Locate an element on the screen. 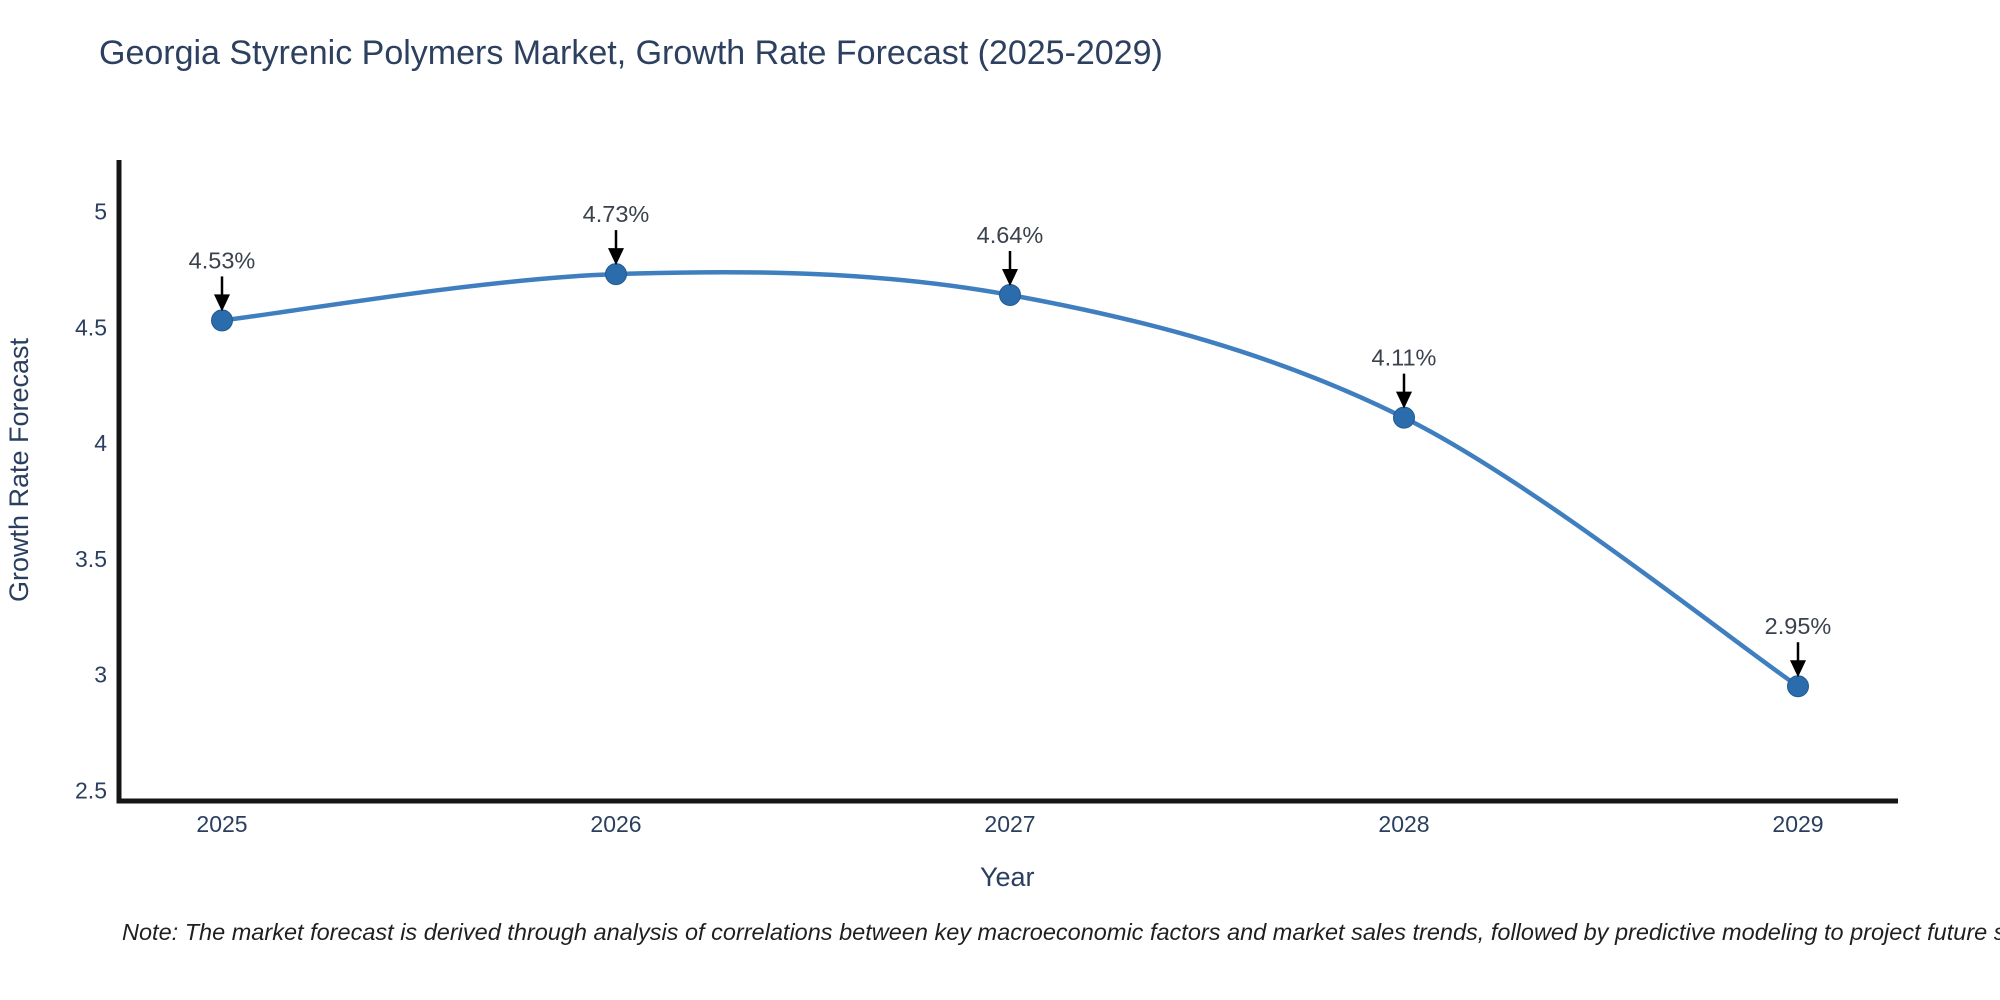  x-tick-label: 2028 is located at coordinates (1403, 824).